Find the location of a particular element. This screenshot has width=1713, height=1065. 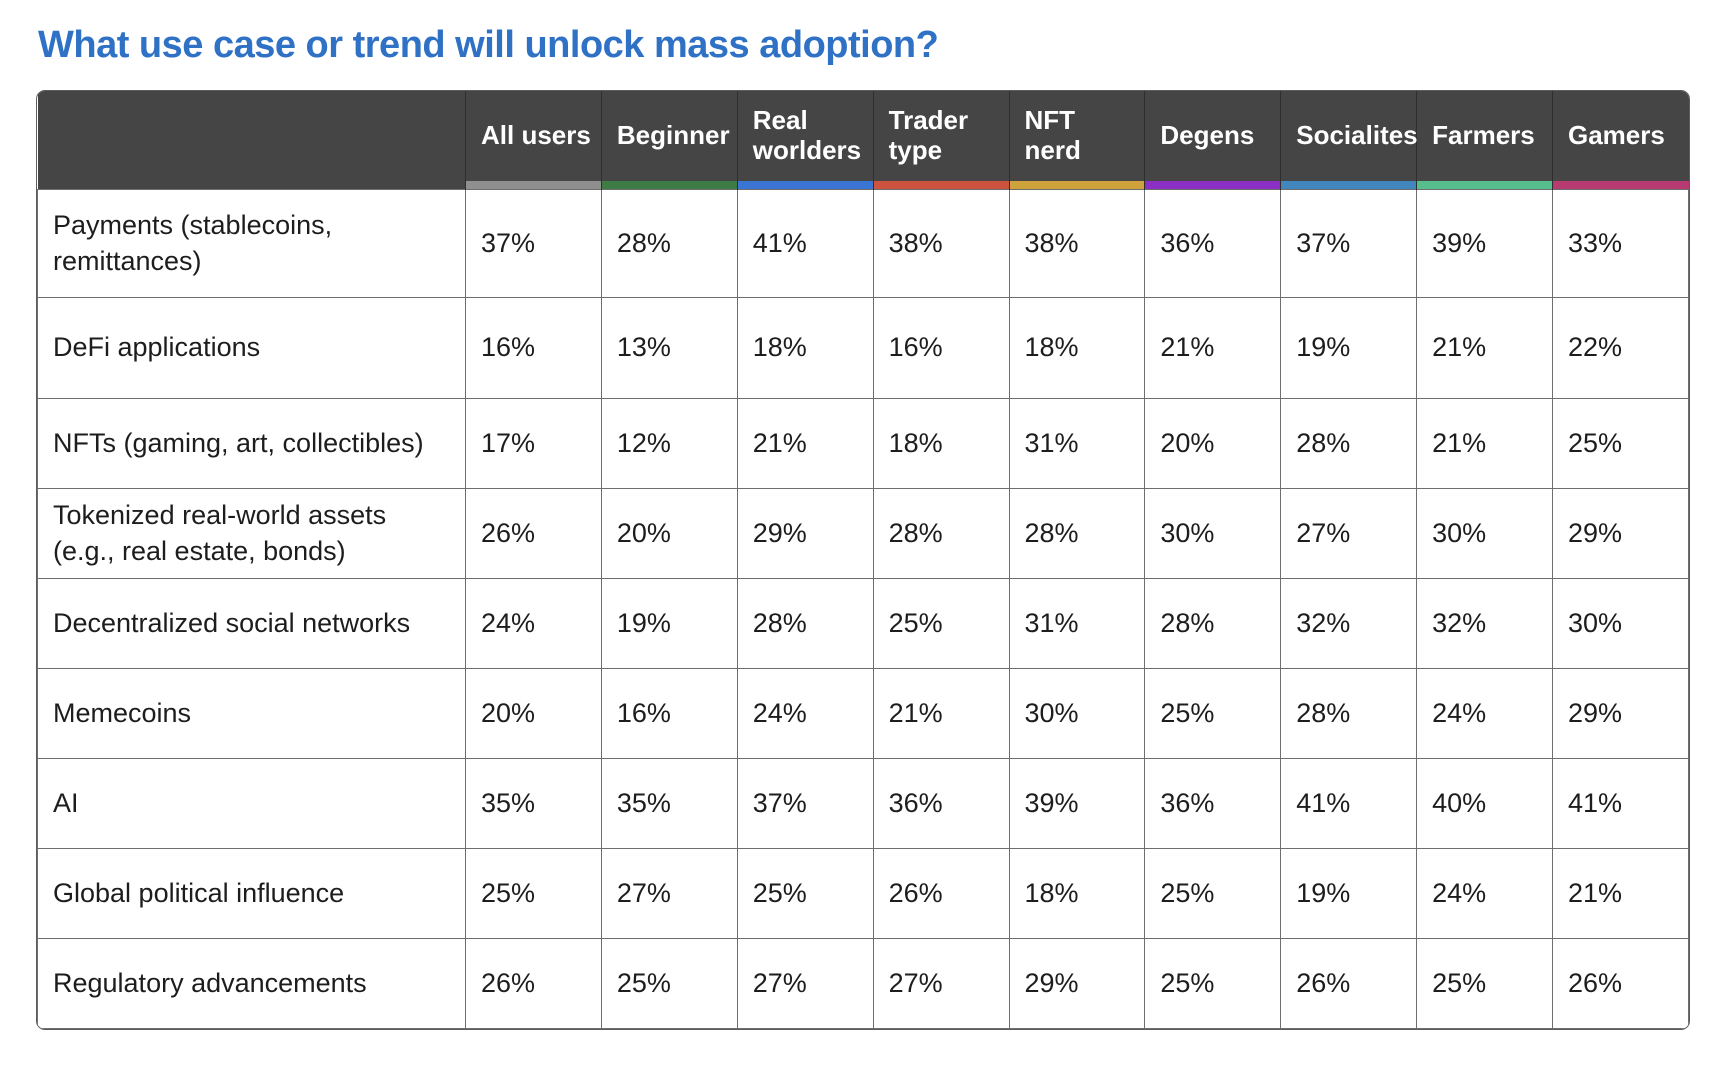

column-header-gamers: Gamers is located at coordinates (1620, 140).